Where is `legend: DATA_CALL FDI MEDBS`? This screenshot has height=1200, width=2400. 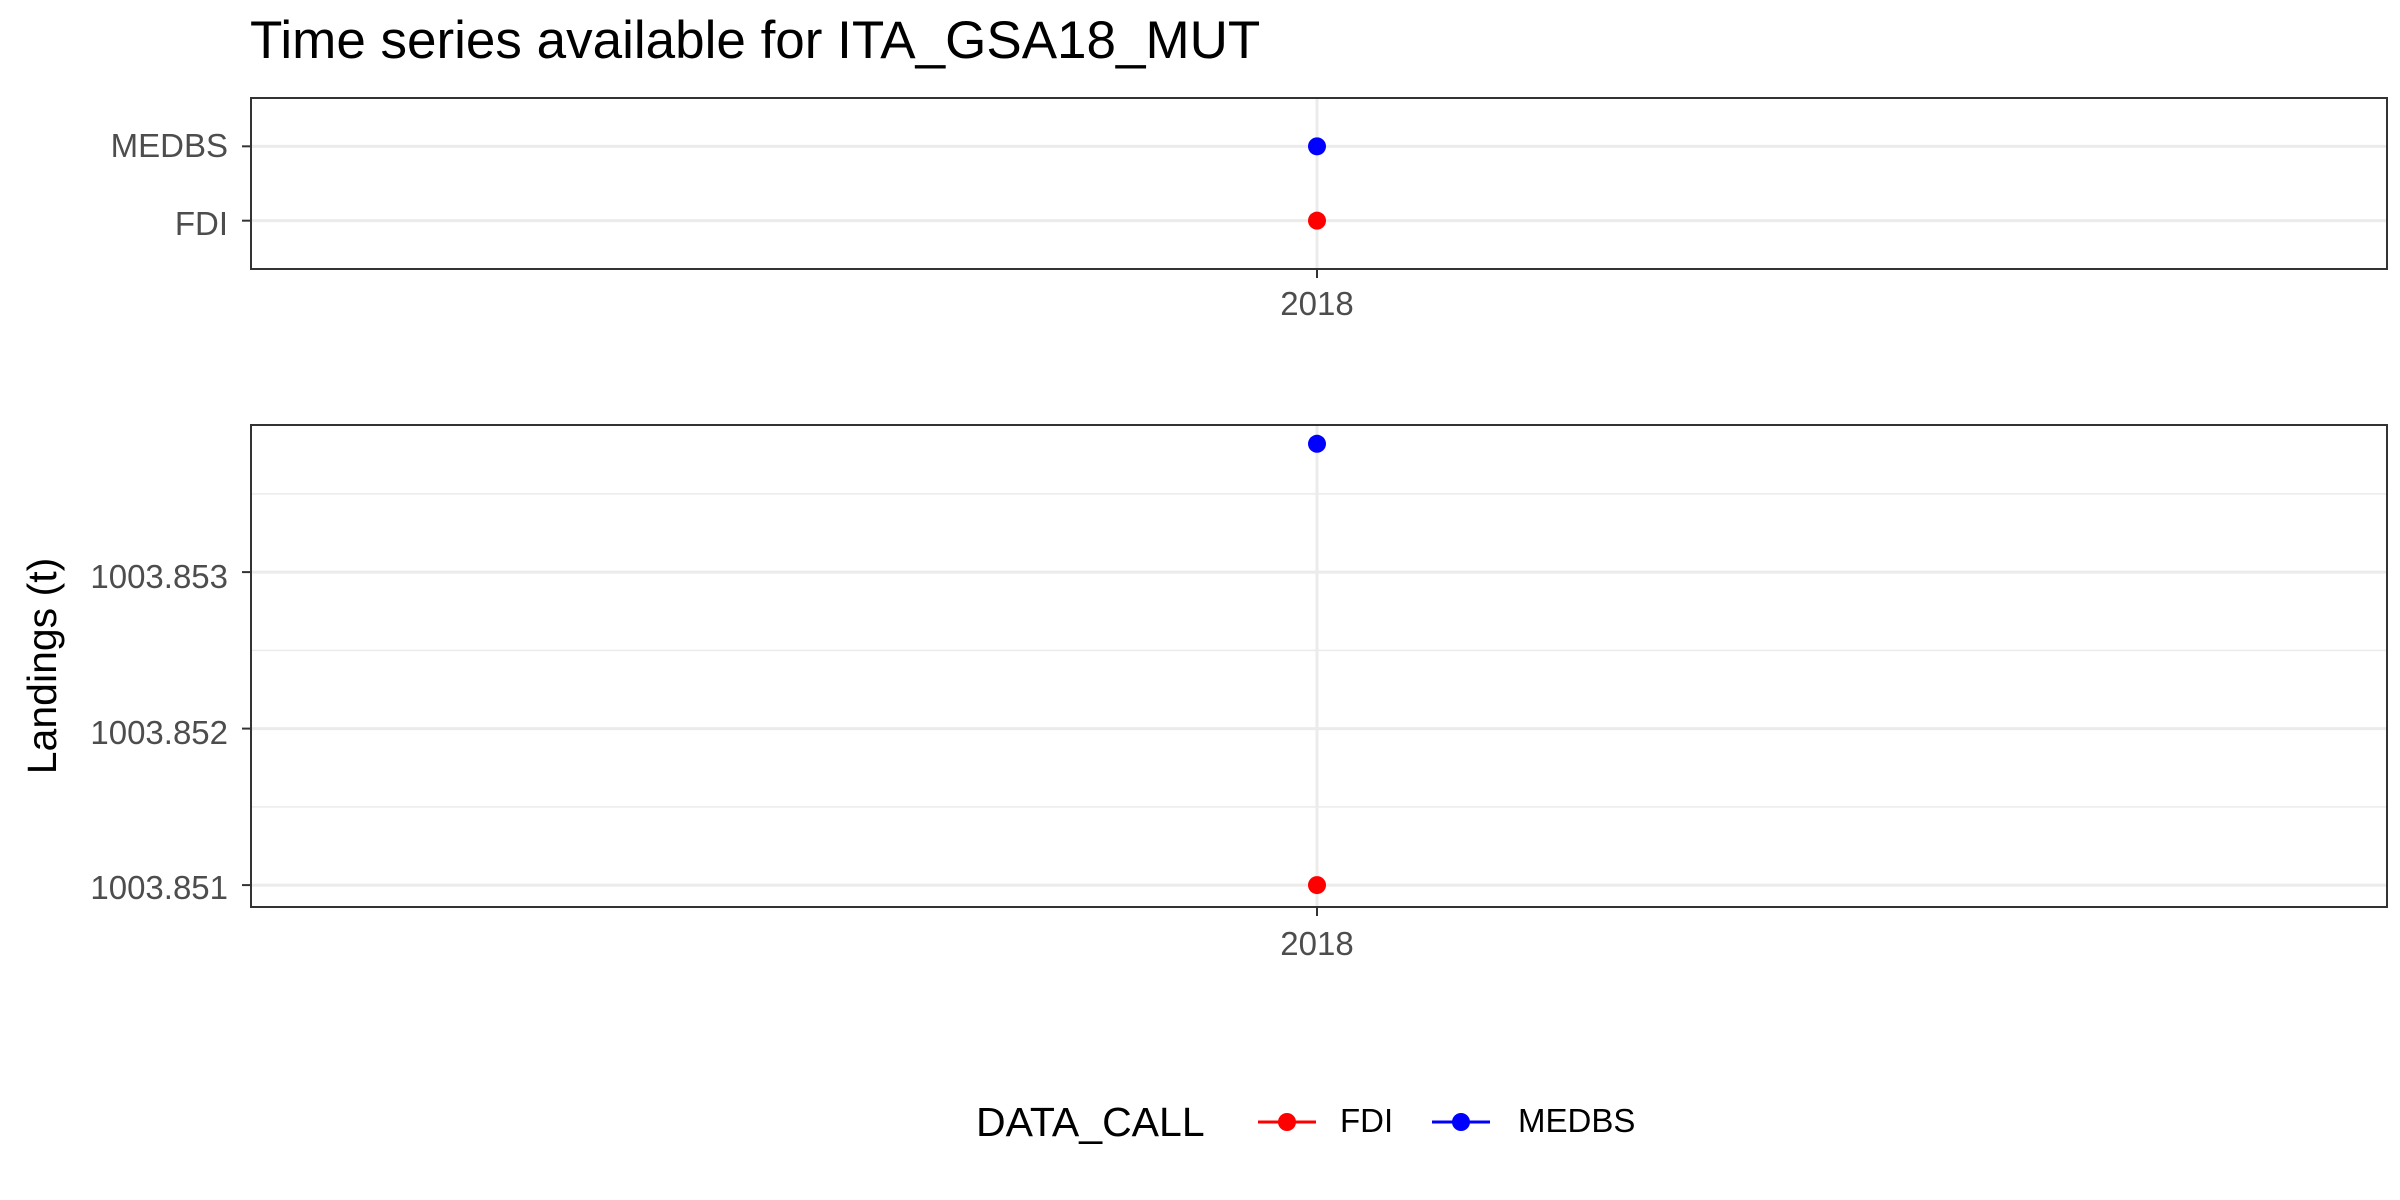 legend: DATA_CALL FDI MEDBS is located at coordinates (1305, 1122).